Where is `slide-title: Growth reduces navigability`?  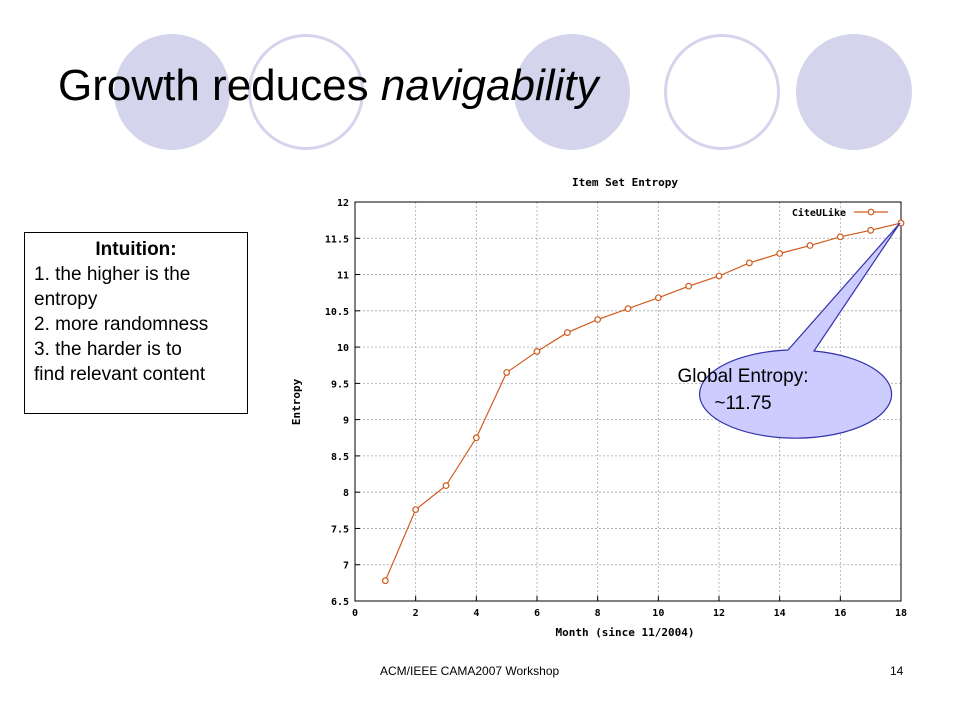
slide-title: Growth reduces navigability is located at coordinates (328, 85).